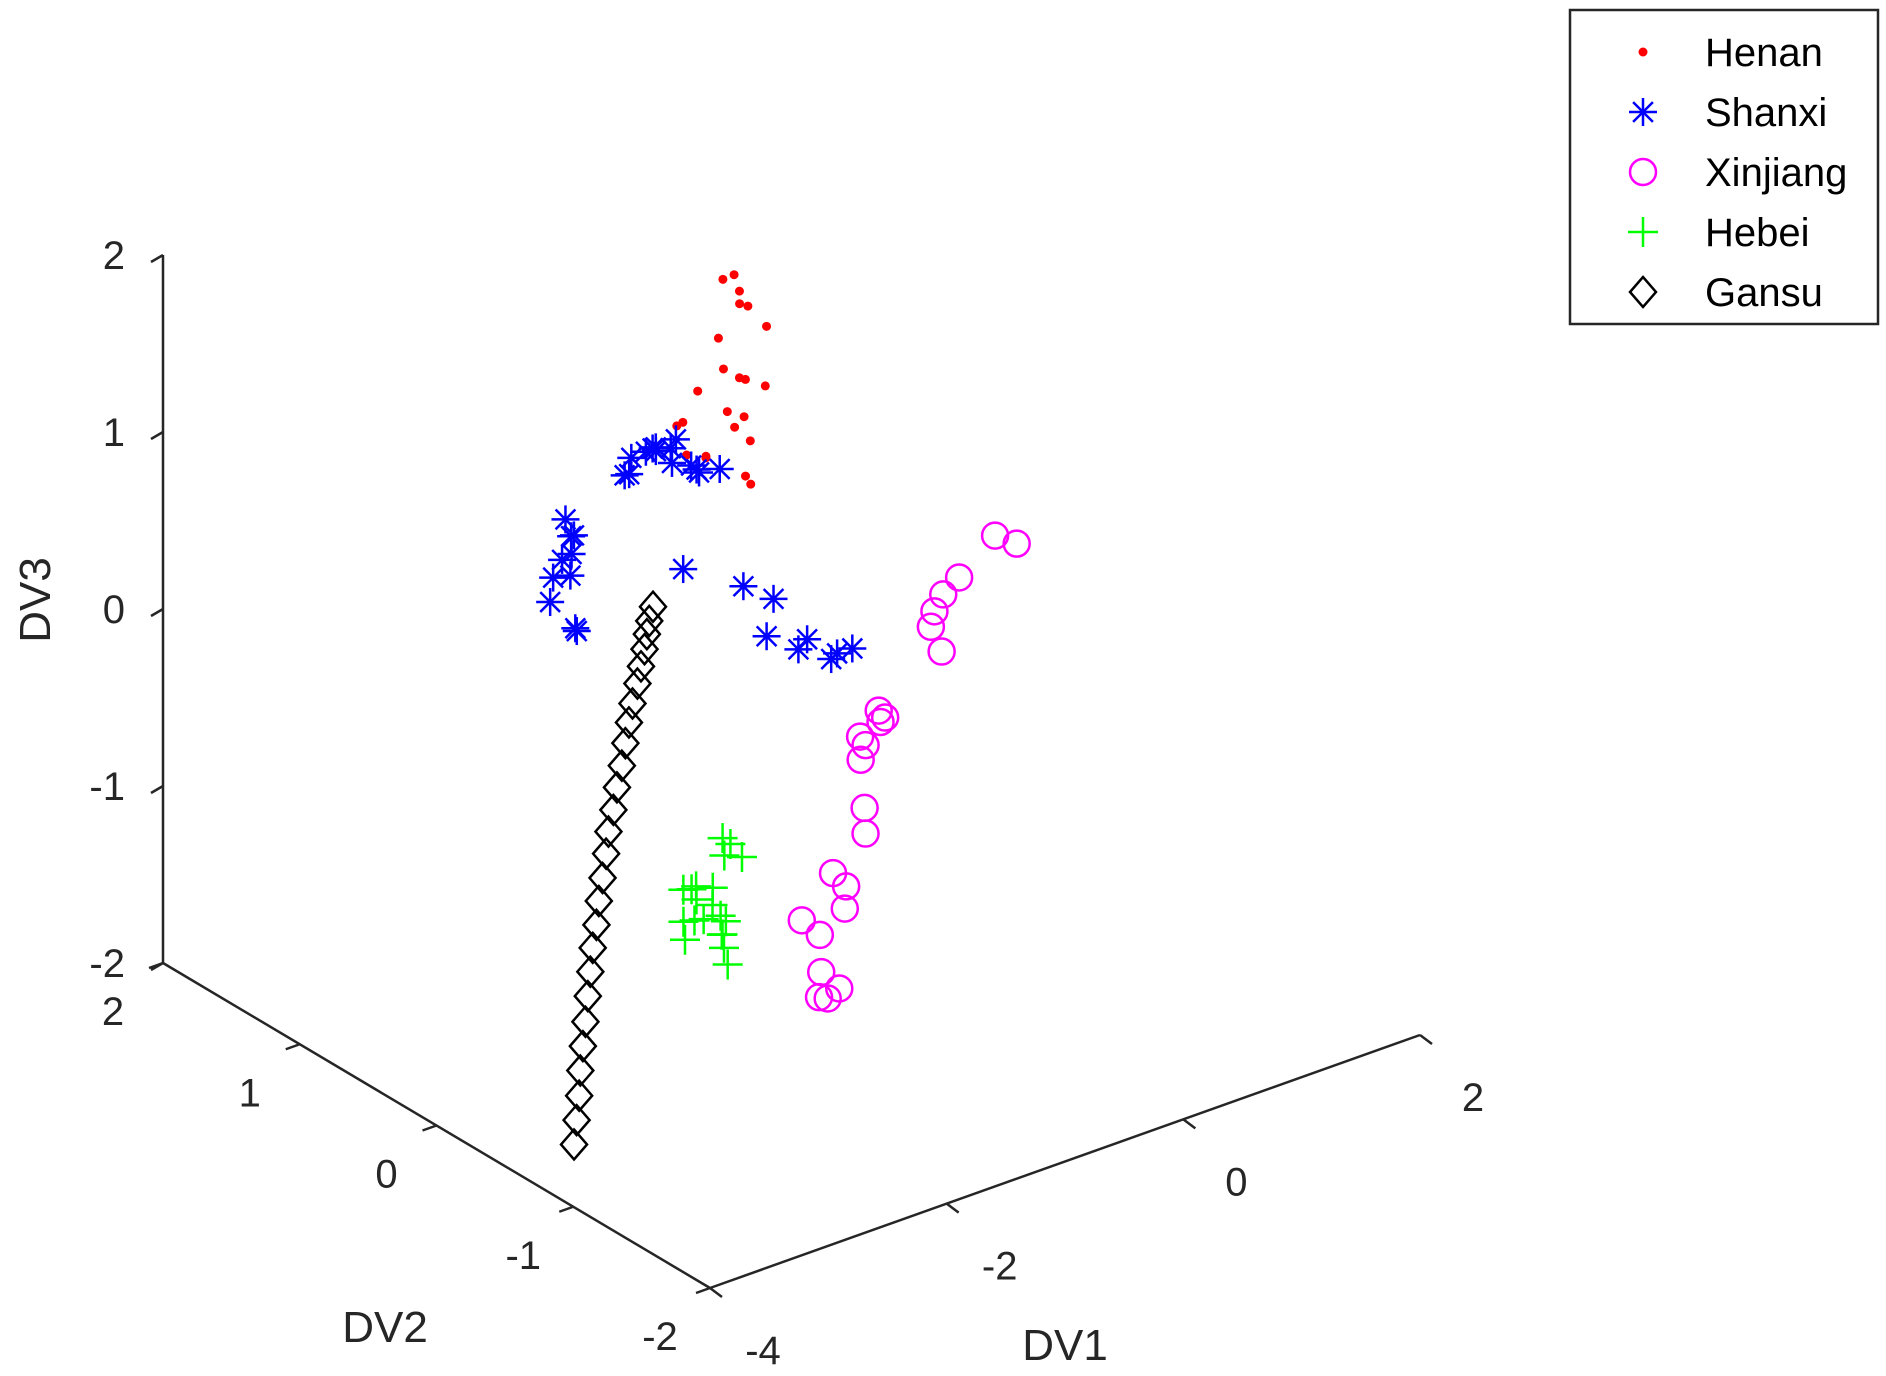 Image resolution: width=1886 pixels, height=1376 pixels. What do you see at coordinates (1719, 233) in the screenshot?
I see `legend-item-hebei: Hebei` at bounding box center [1719, 233].